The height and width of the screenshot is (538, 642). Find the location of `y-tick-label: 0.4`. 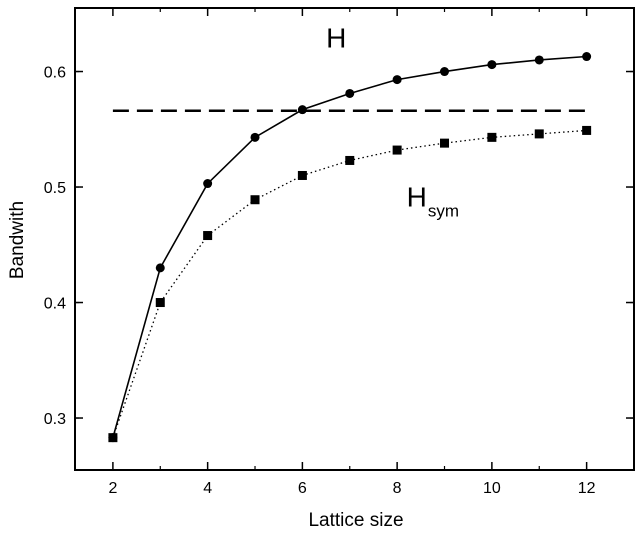

y-tick-label: 0.4 is located at coordinates (55, 304).